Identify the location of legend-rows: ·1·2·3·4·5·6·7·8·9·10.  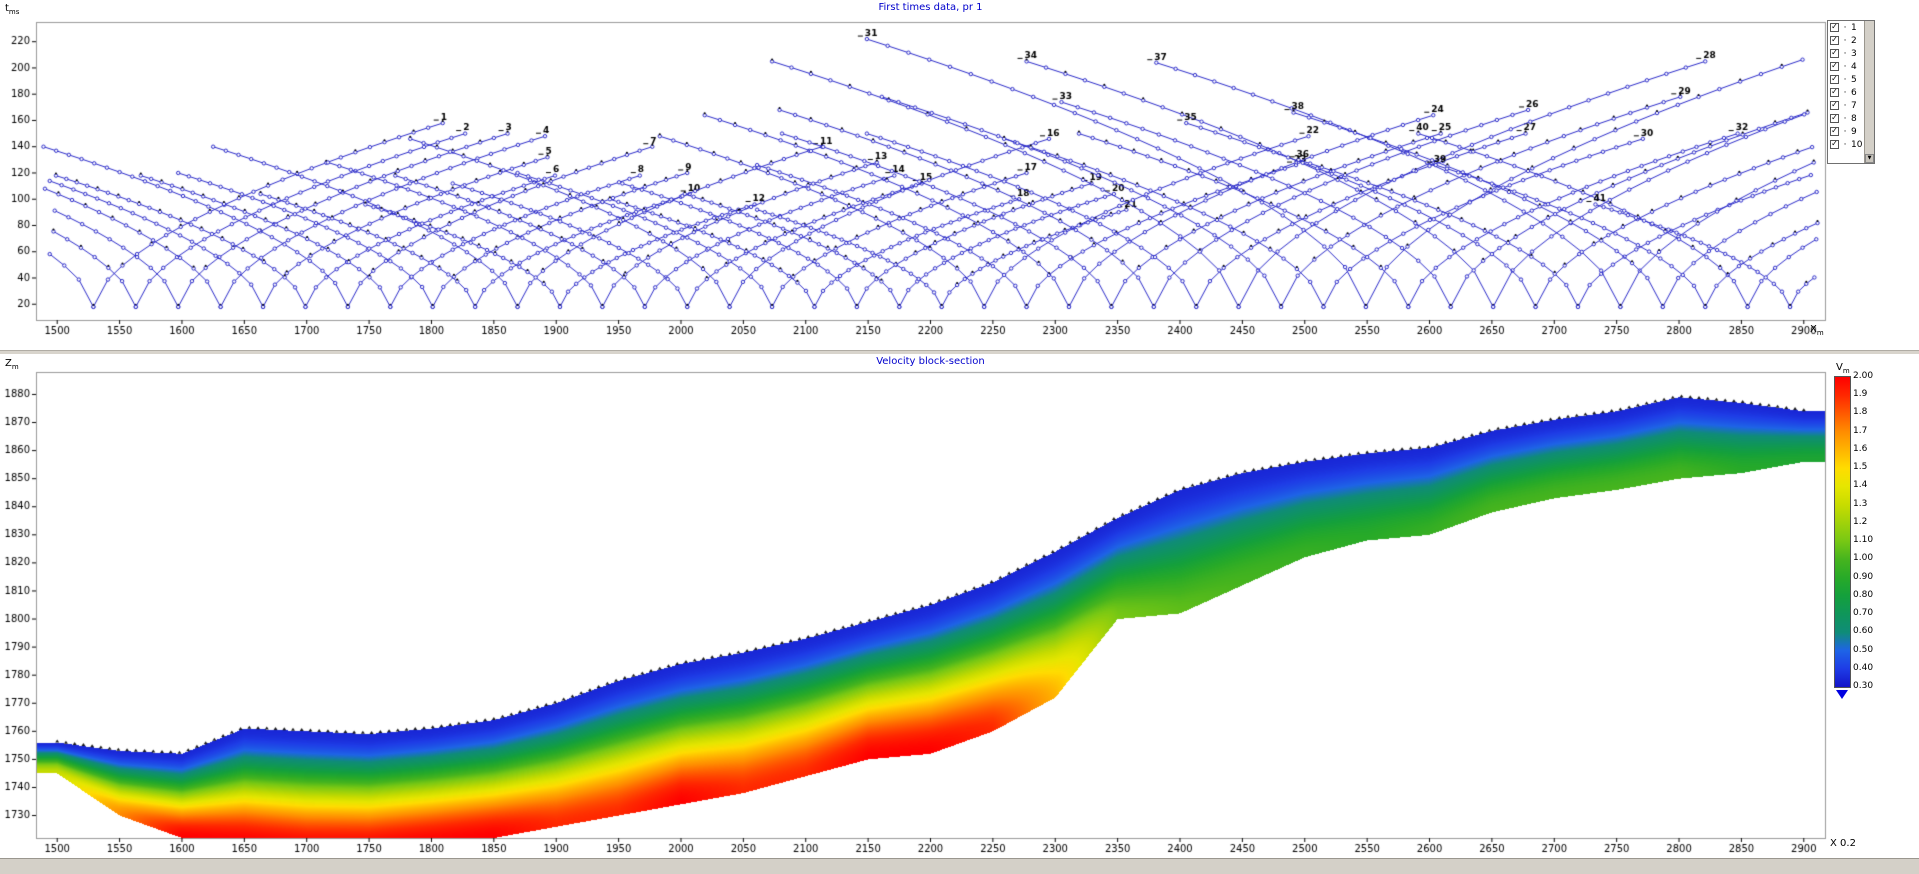
(1851, 86).